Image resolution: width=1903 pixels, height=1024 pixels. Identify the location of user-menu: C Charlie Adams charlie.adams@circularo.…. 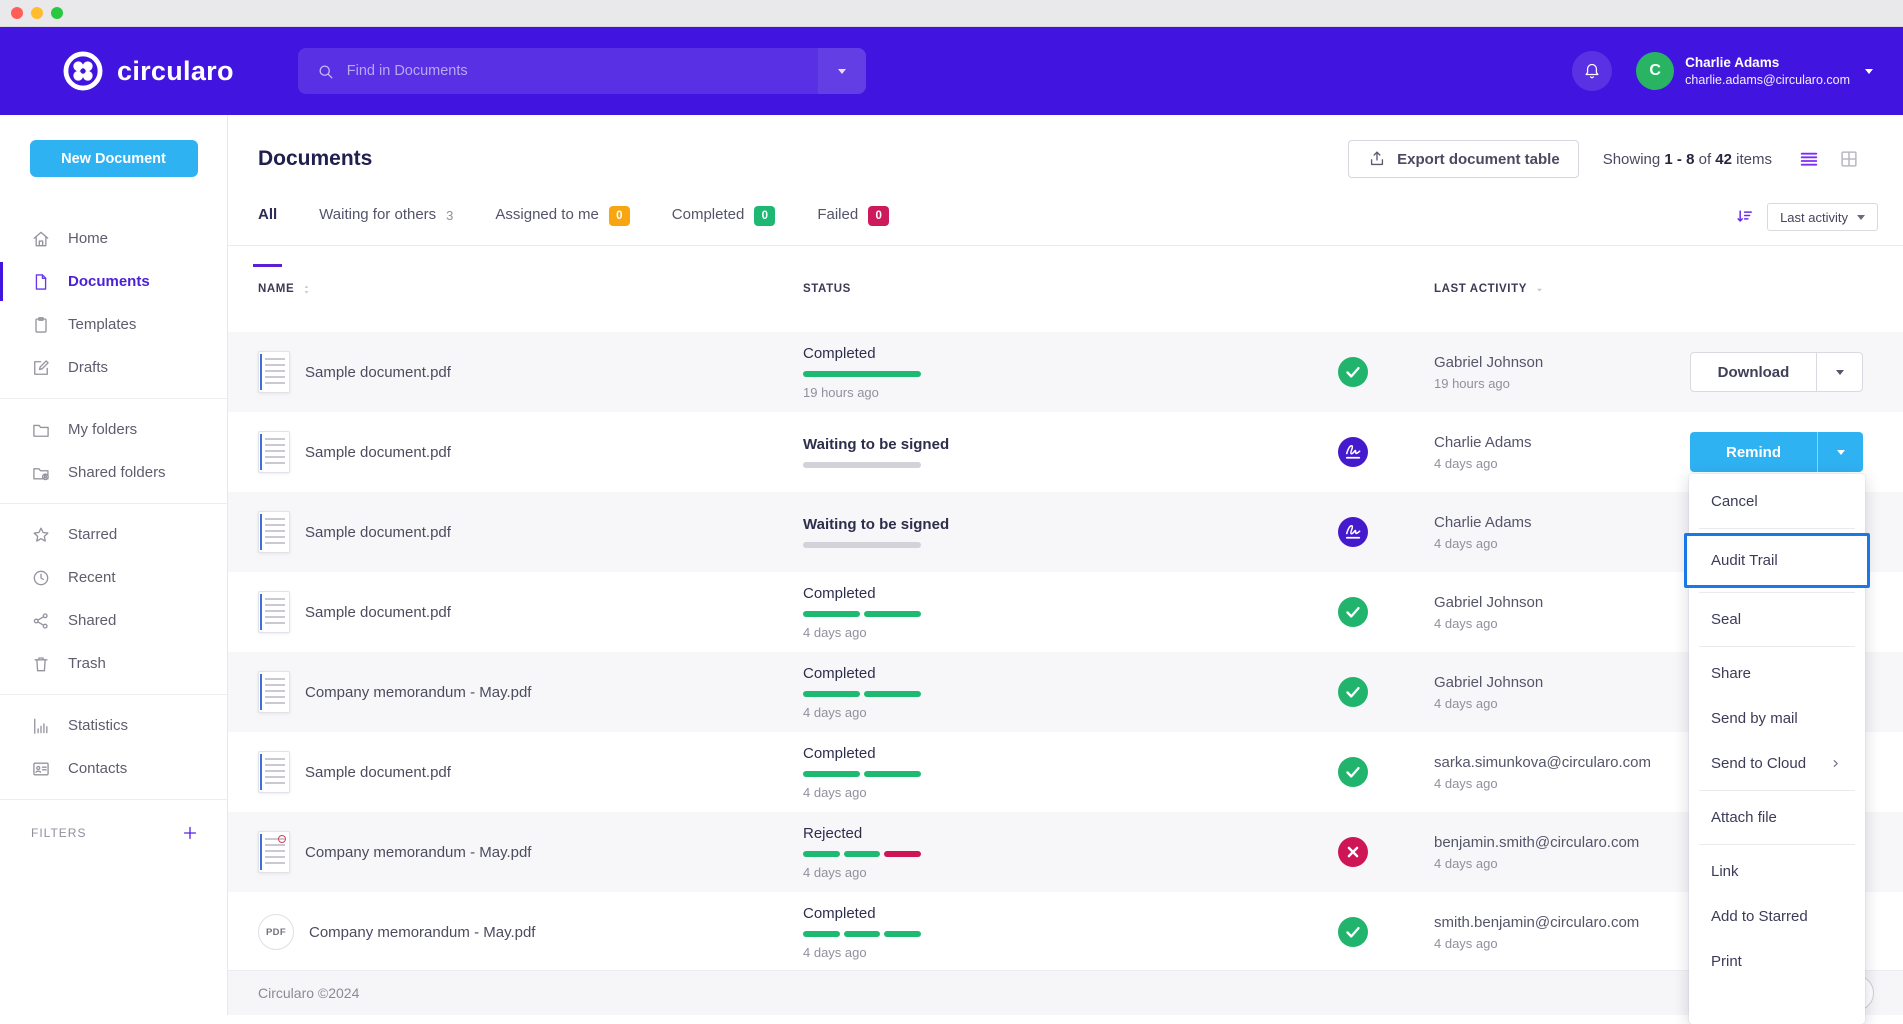
(1754, 71).